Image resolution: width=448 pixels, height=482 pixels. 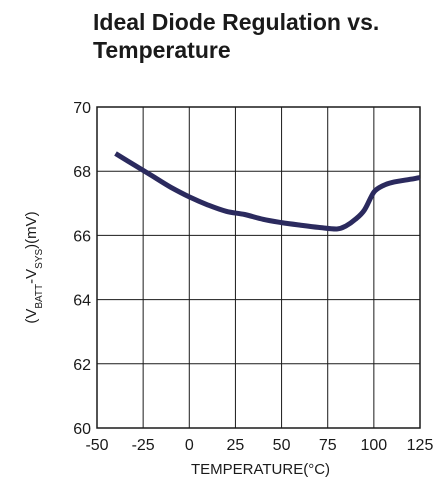 I want to click on x-tick-label: 0, so click(x=189, y=445).